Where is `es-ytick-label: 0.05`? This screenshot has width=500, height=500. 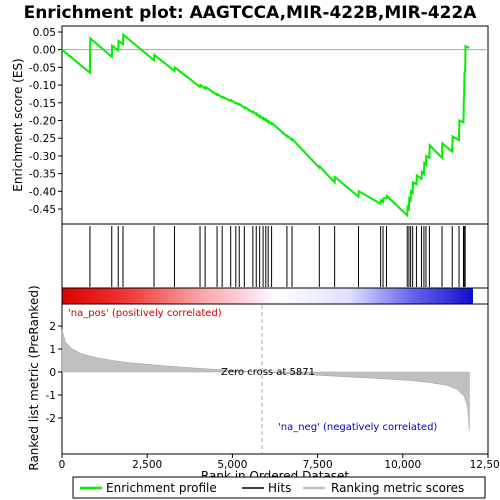
es-ytick-label: 0.05 is located at coordinates (44, 33).